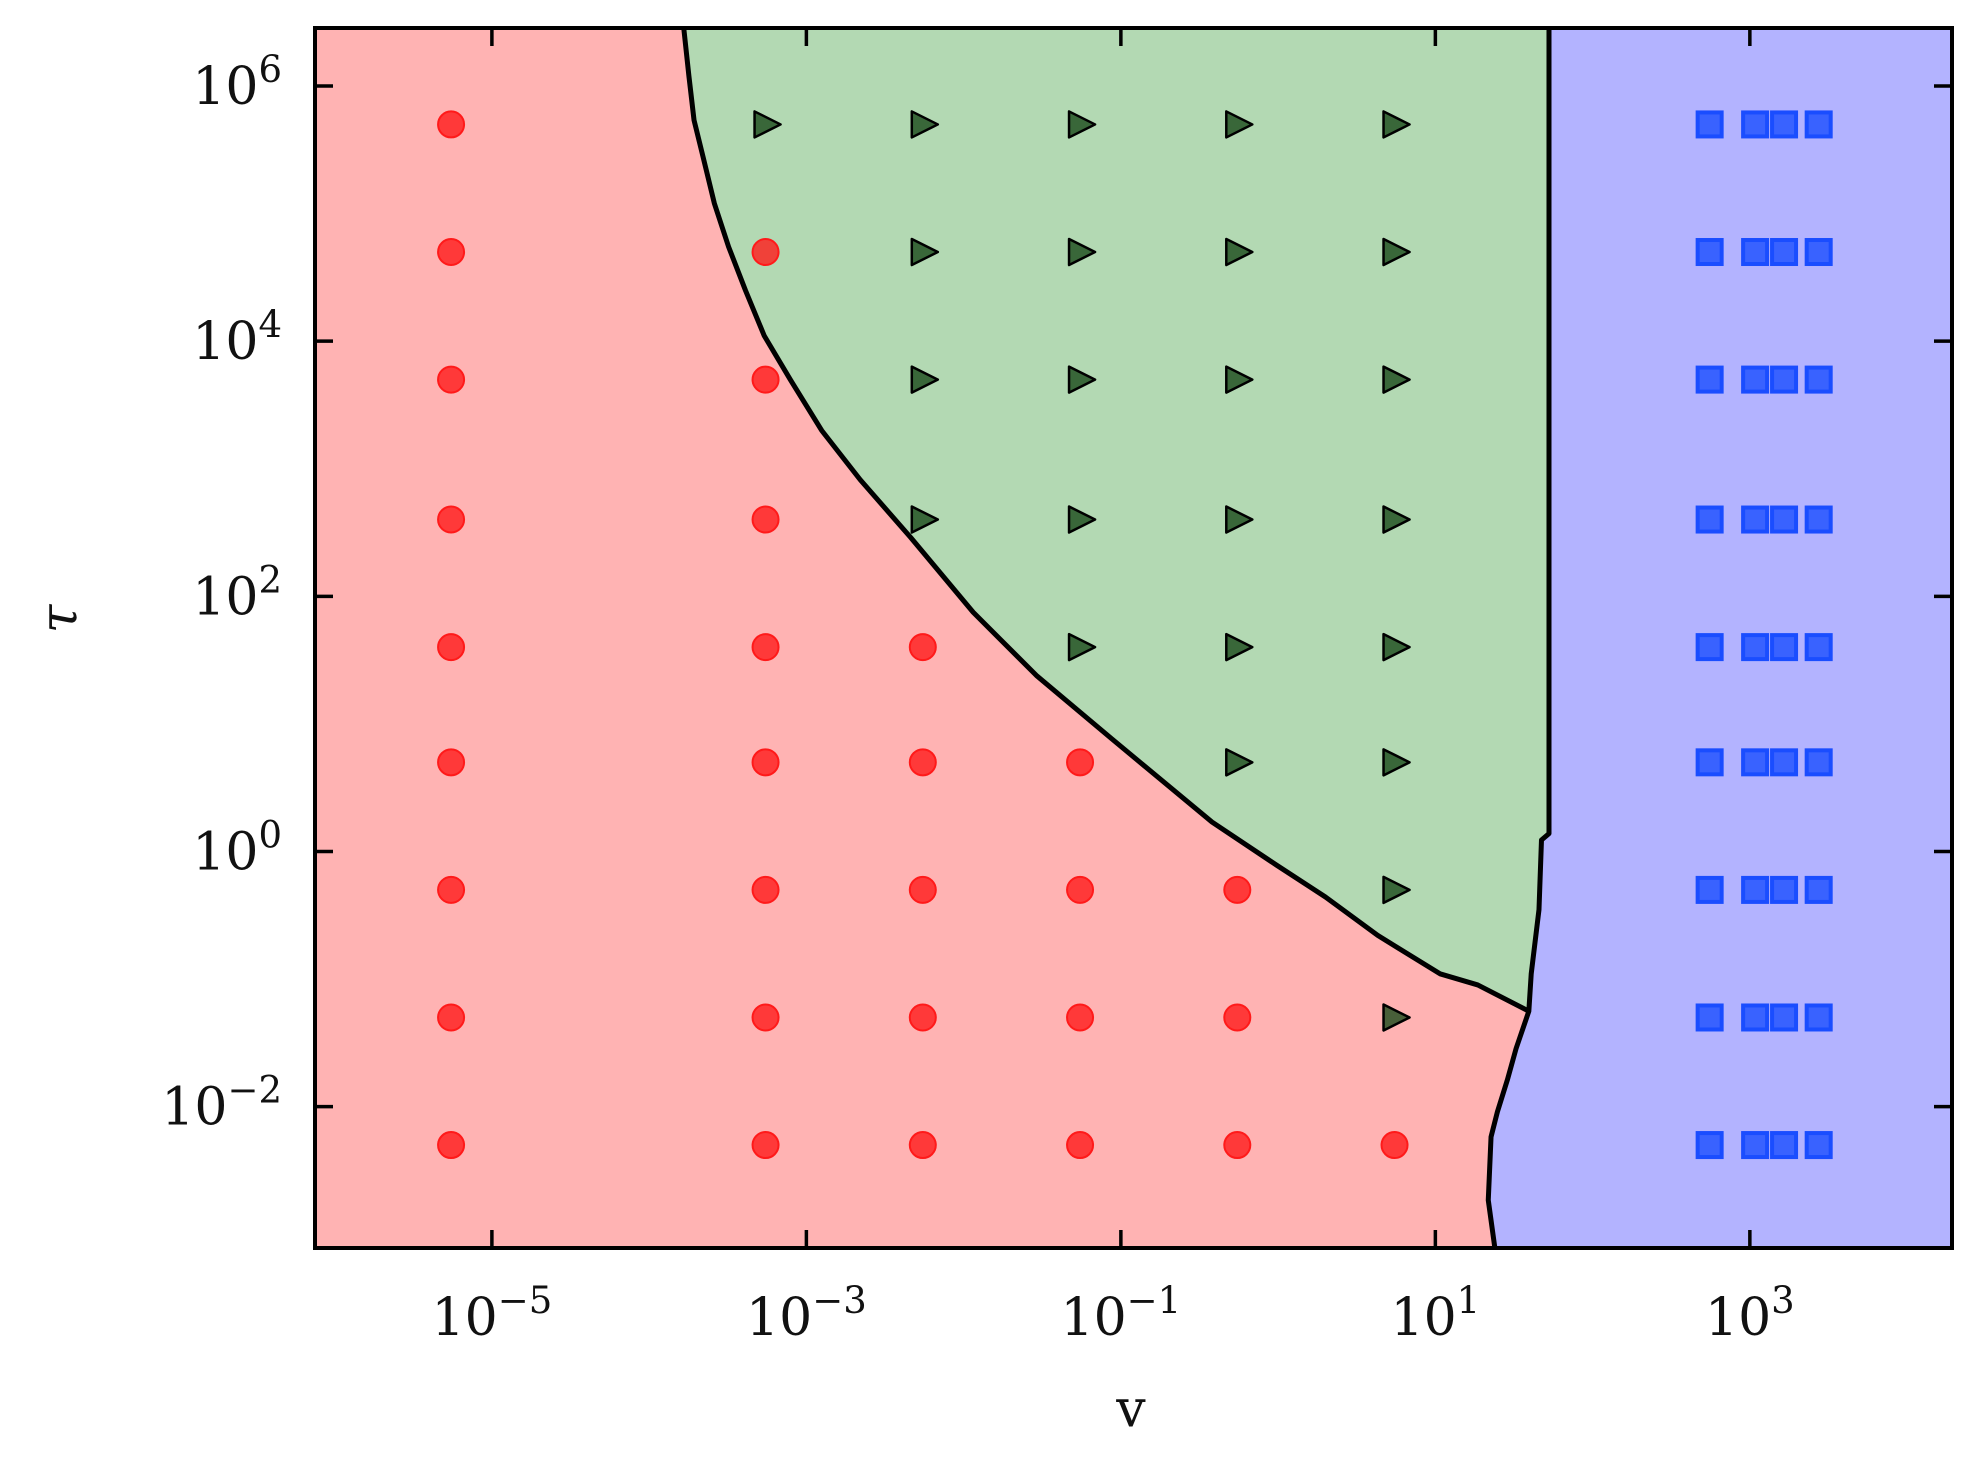  I want to click on y-axis-label: τ, so click(60, 618).